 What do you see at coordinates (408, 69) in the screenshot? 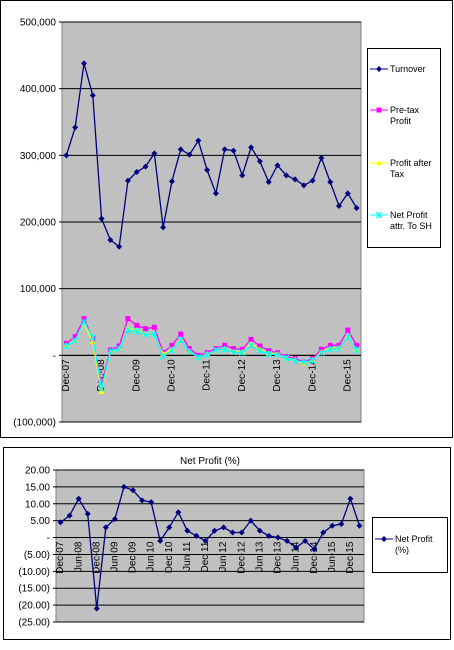
I see `legend-label: Turnover` at bounding box center [408, 69].